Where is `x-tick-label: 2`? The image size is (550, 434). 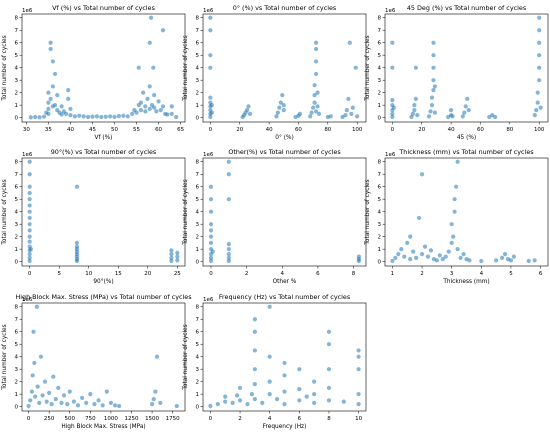 x-tick-label: 2 is located at coordinates (247, 274).